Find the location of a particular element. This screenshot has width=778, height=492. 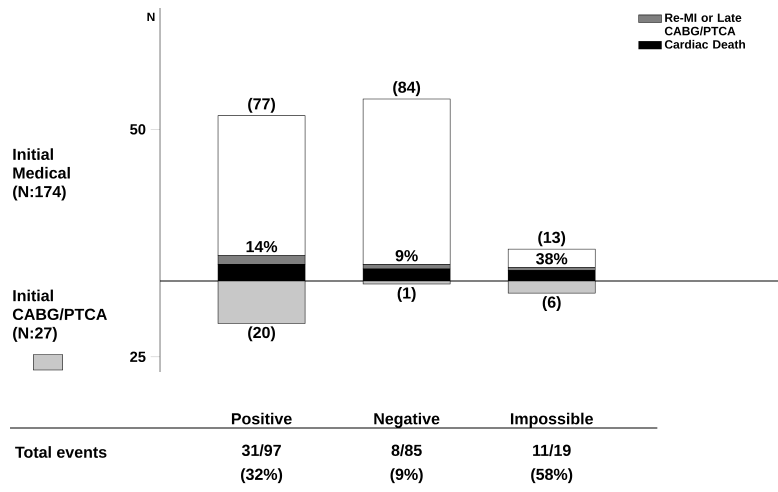

y-tick-label: 25 is located at coordinates (138, 357).